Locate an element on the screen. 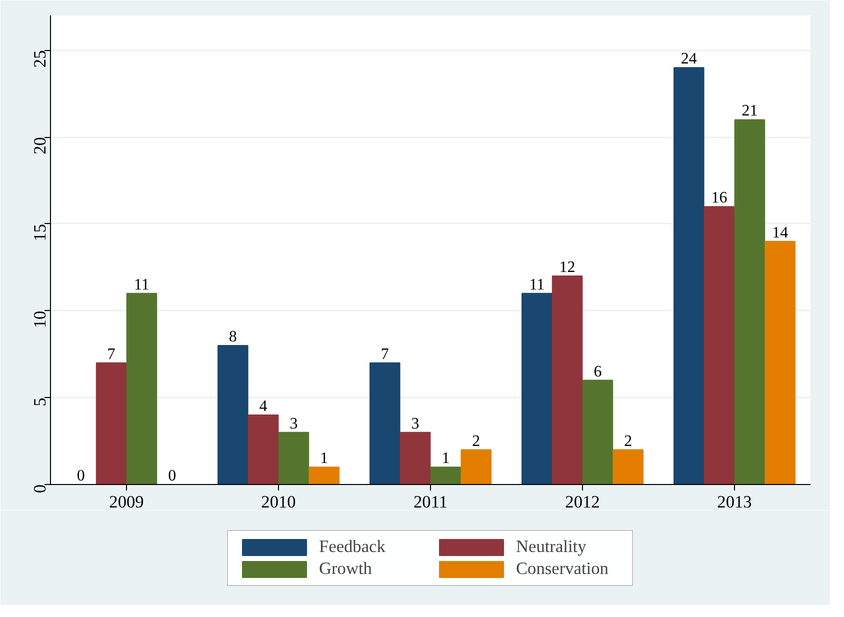 This screenshot has height=617, width=844. legend-label: Neutrality is located at coordinates (552, 546).